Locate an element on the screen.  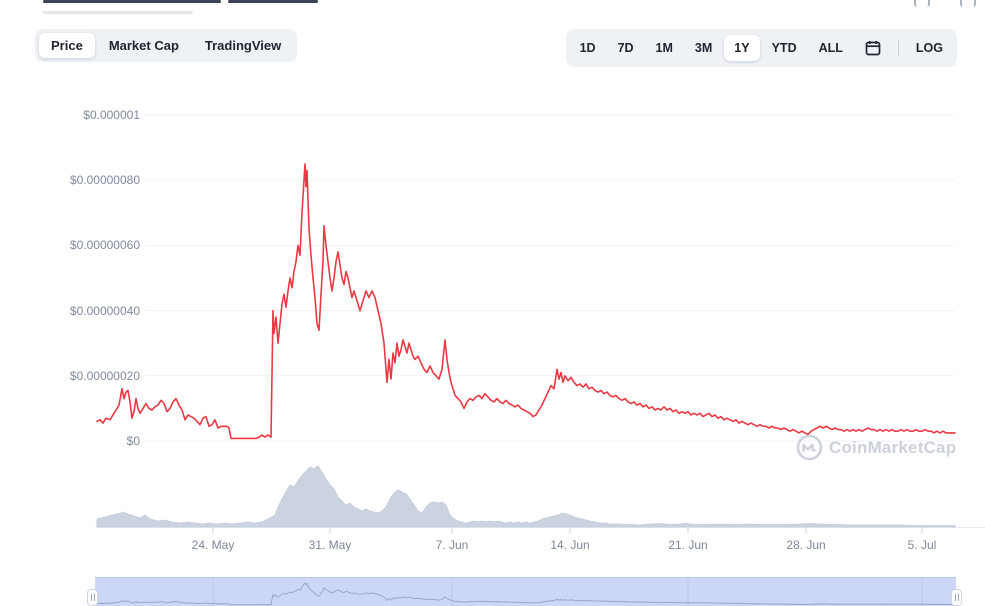
range-tab-3m: 3M is located at coordinates (703, 48).